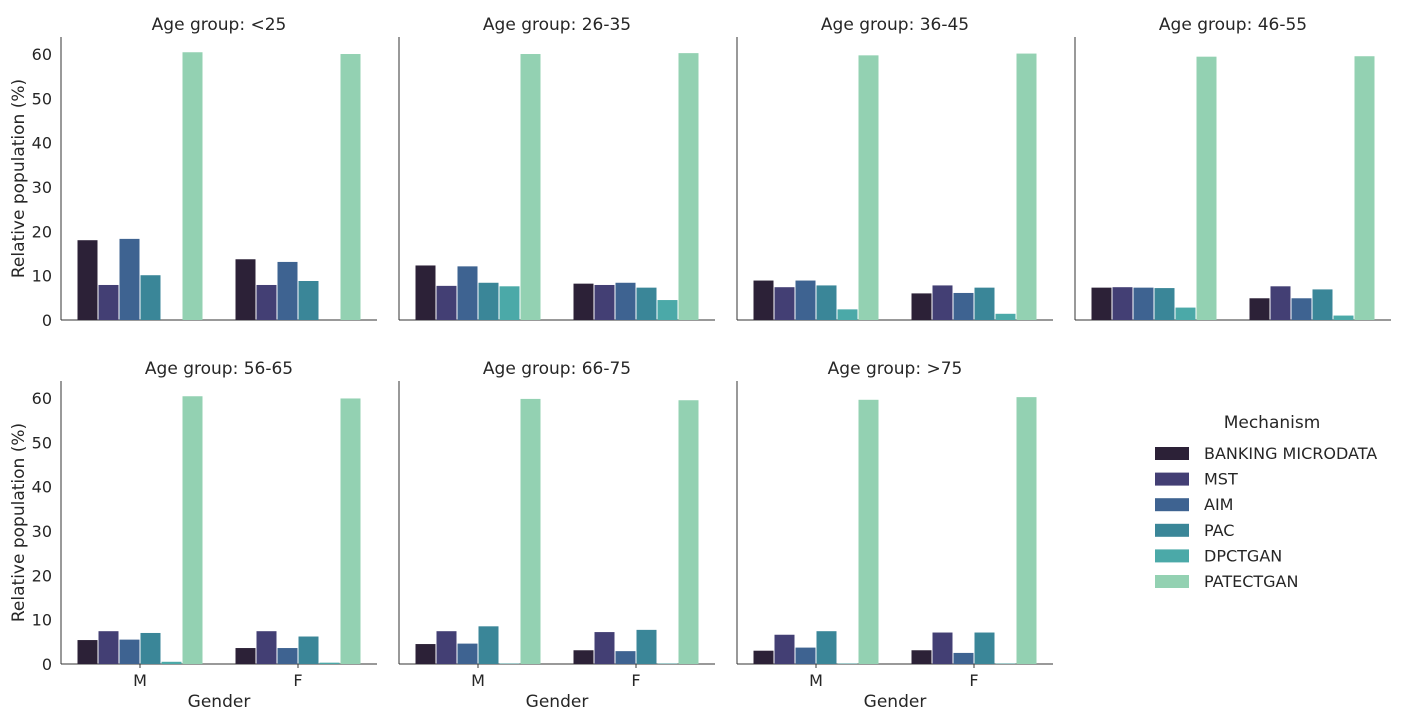  What do you see at coordinates (556, 168) in the screenshot?
I see `facet-panel: Age group: 26-35` at bounding box center [556, 168].